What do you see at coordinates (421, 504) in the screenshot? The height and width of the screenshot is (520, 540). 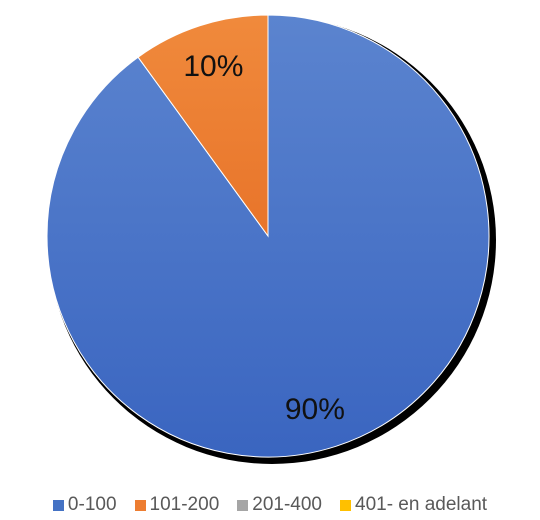 I see `legend-label-401-en-adelant: 401- en adelant` at bounding box center [421, 504].